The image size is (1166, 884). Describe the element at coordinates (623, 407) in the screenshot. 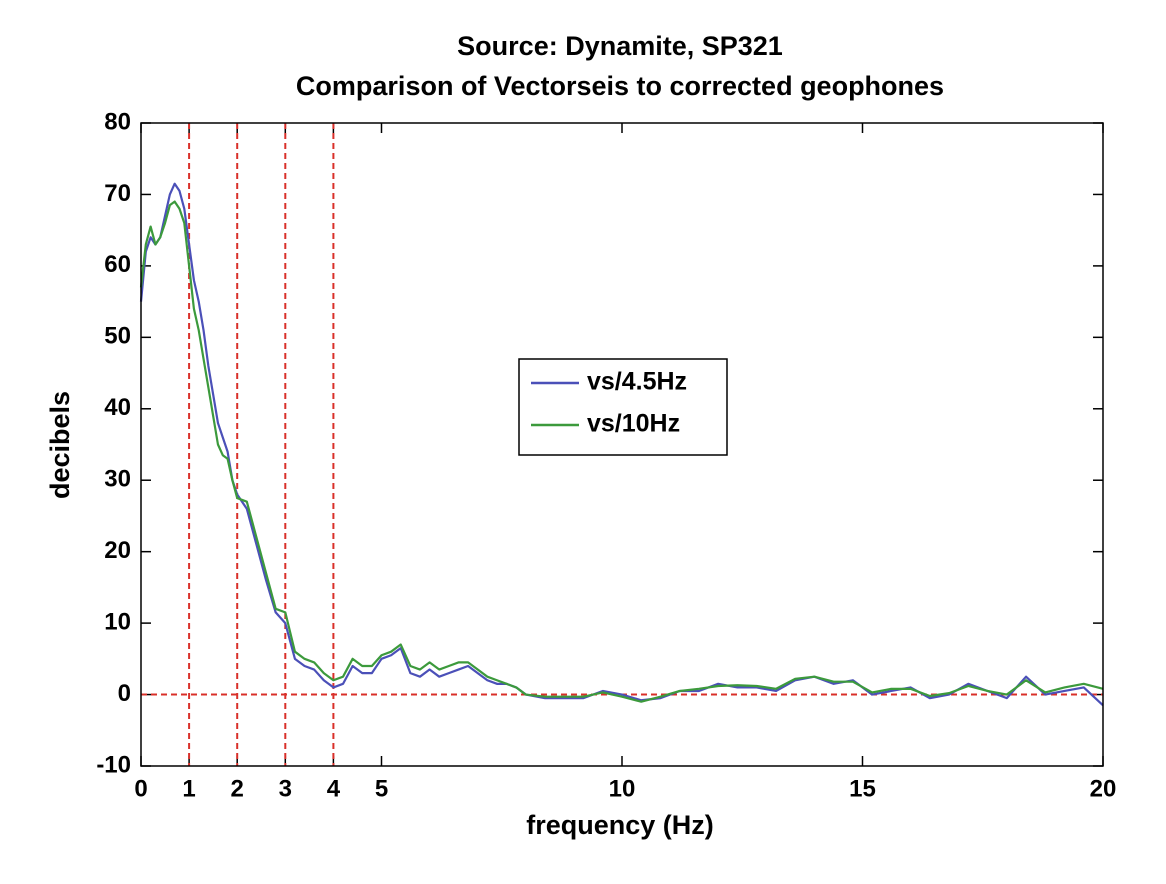

I see `legend-box` at that location.